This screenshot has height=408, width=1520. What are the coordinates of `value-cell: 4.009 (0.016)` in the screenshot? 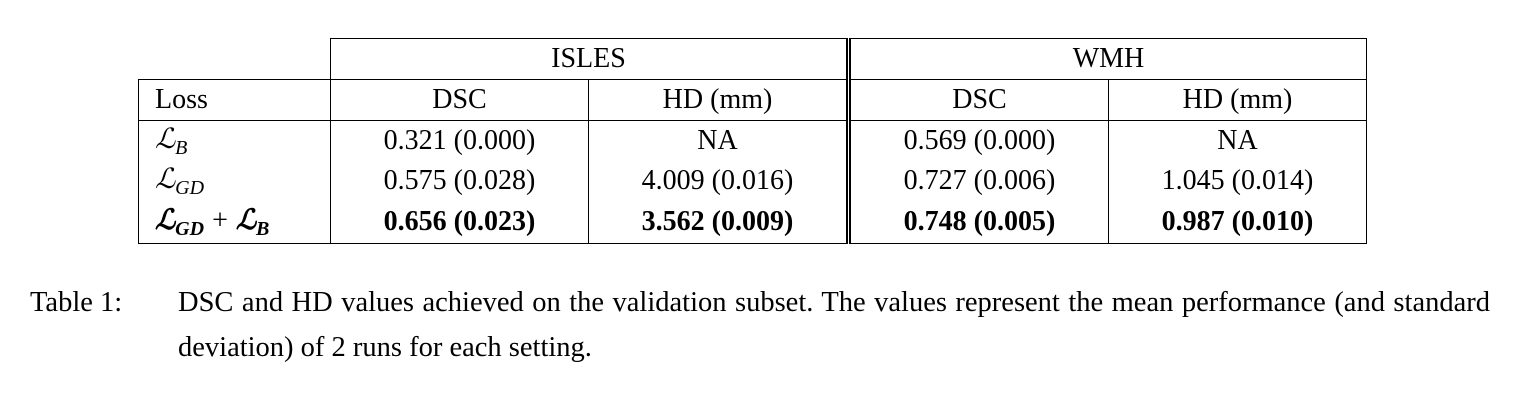 It's located at (719, 181).